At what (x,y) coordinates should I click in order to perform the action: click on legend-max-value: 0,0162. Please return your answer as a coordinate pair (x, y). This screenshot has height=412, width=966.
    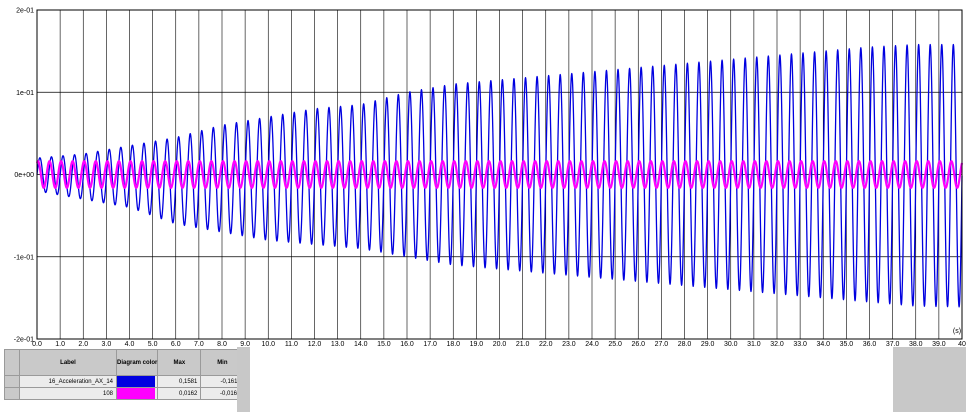
    Looking at the image, I should click on (179, 393).